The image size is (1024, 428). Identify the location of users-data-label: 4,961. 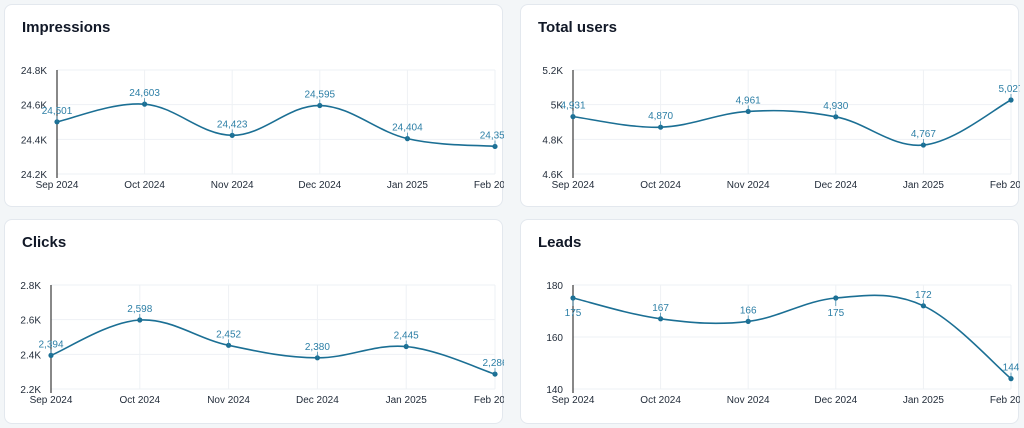
(748, 100).